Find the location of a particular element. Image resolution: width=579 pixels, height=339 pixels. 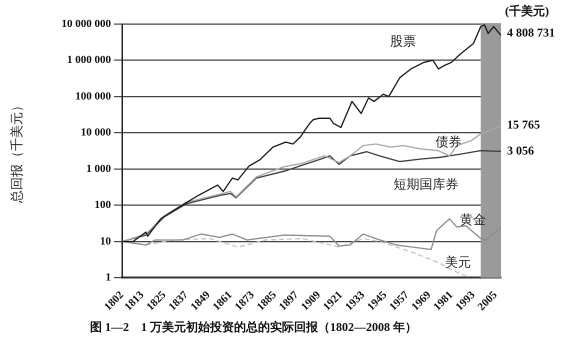

y-tick-label: 100 000 is located at coordinates (93, 96).